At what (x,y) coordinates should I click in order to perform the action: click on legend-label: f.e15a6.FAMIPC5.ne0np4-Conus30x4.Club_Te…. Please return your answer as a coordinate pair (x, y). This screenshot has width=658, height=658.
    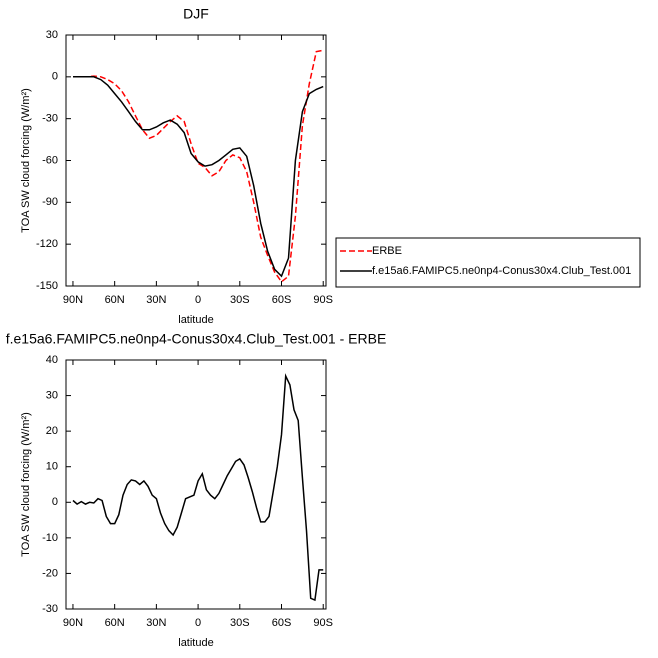
    Looking at the image, I should click on (501, 271).